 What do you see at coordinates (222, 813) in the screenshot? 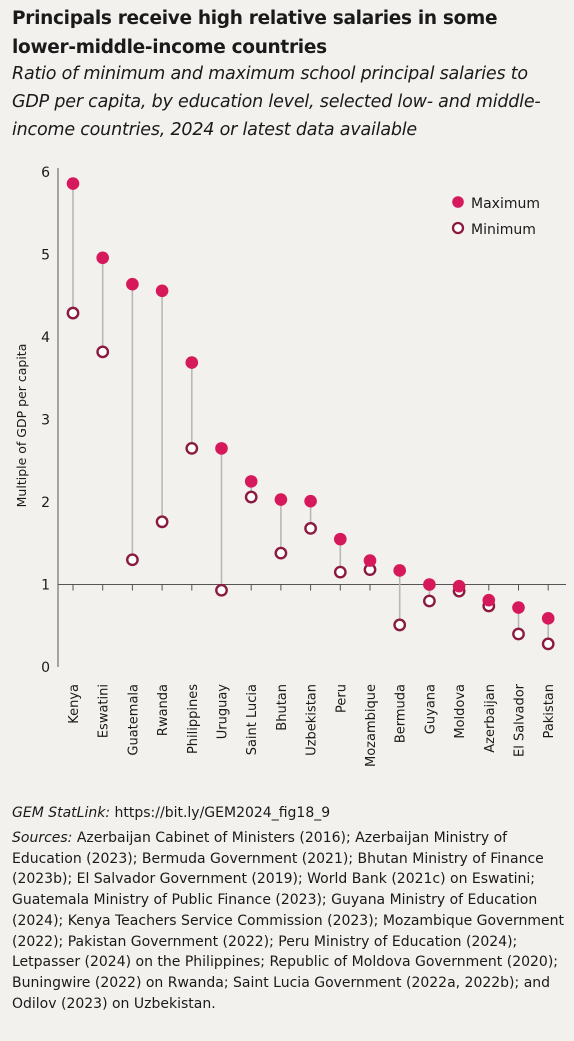
I see `statlink-url: https://bit.ly/GEM2024_fig18_9` at bounding box center [222, 813].